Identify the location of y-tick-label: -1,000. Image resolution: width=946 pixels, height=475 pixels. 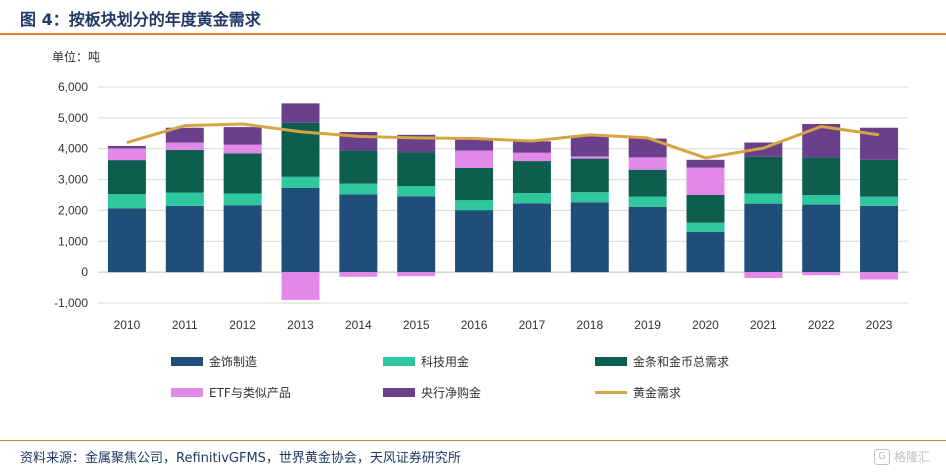
(71, 303).